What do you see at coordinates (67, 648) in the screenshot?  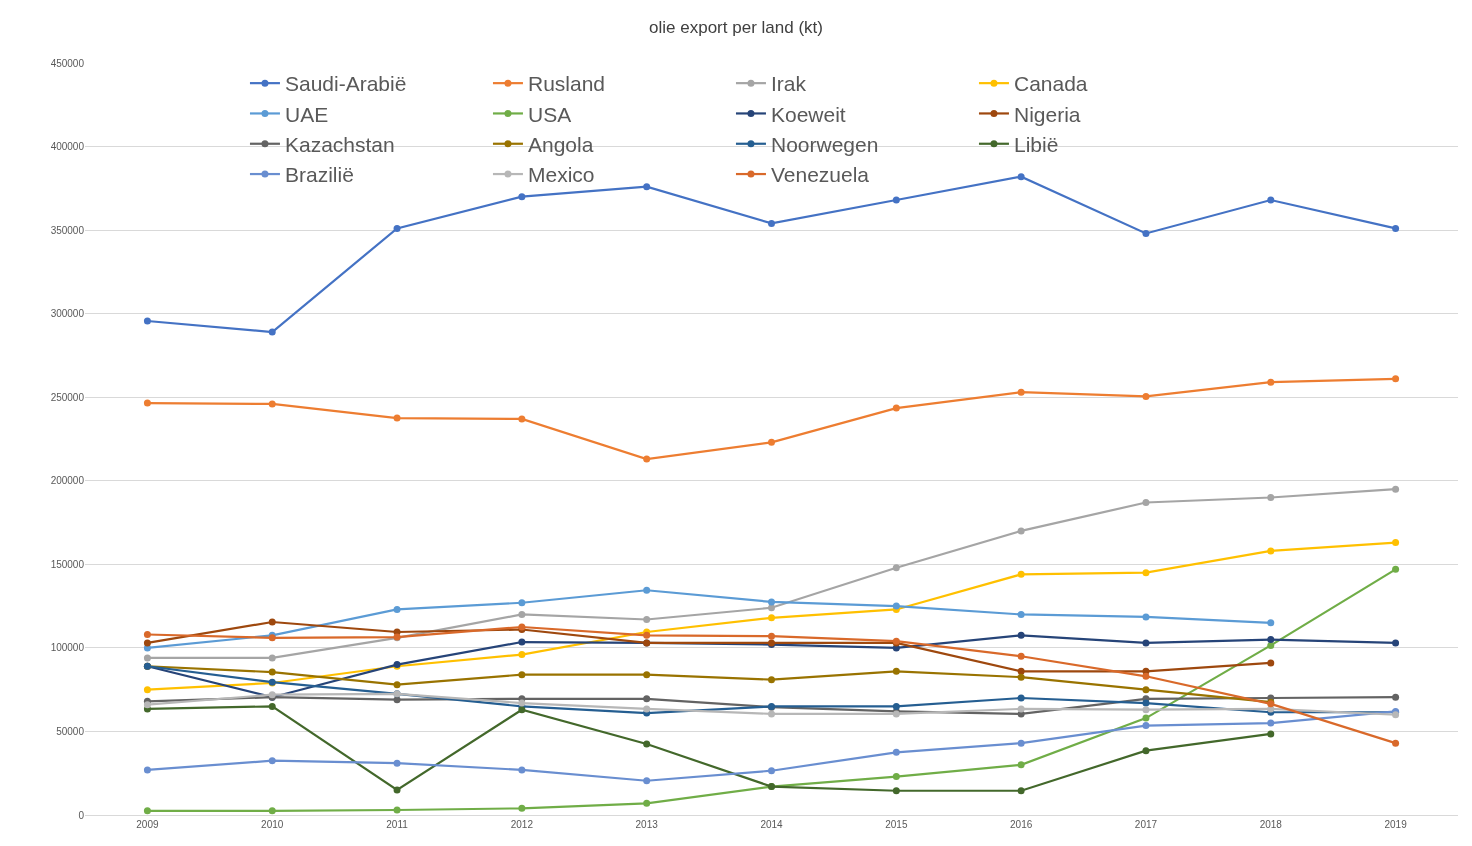 I see `y-tick-label: 100000` at bounding box center [67, 648].